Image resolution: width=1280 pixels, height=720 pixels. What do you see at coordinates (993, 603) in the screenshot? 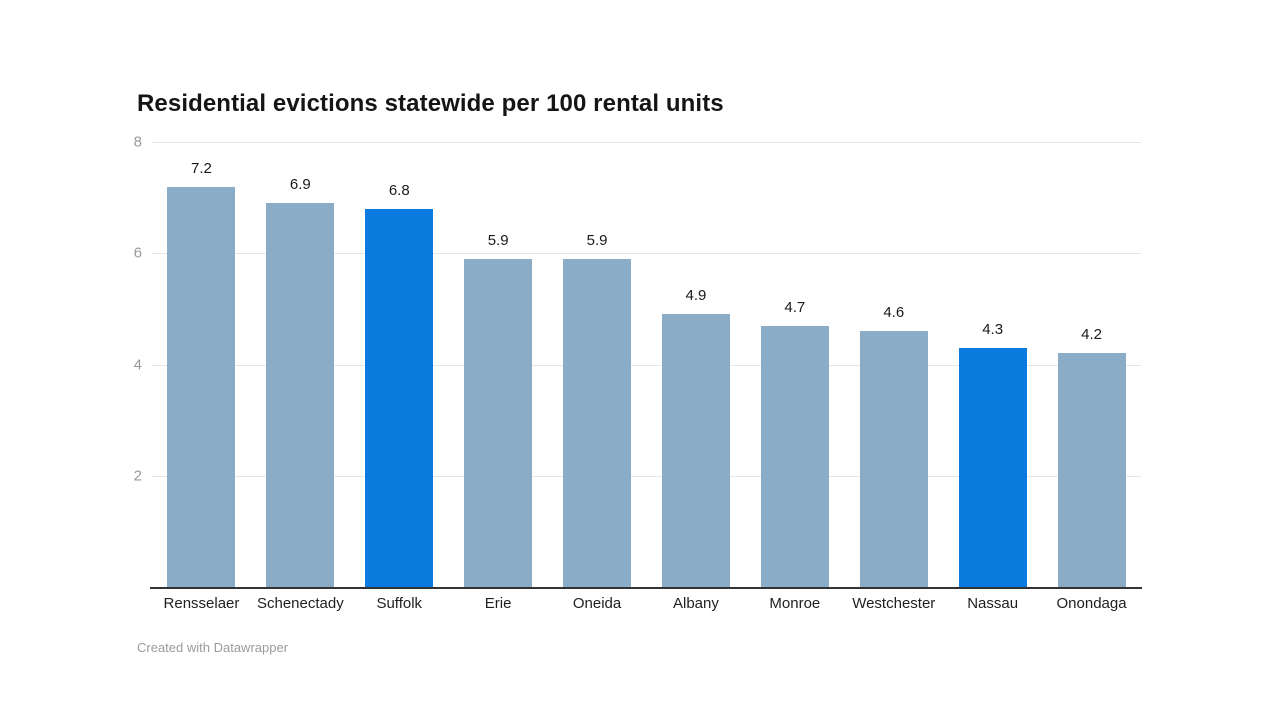
I see `category-label-nassau: Nassau` at bounding box center [993, 603].